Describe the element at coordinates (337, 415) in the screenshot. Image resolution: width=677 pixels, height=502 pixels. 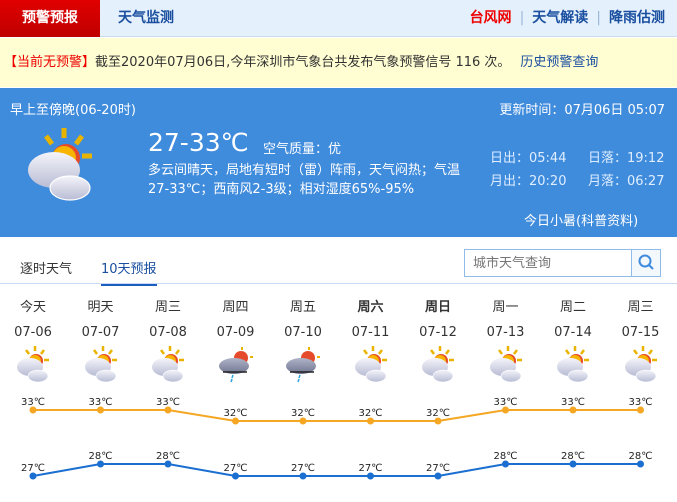
I see `high-temp-line` at that location.